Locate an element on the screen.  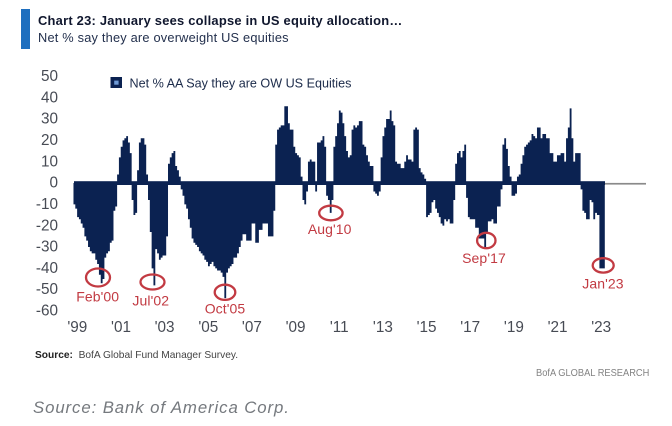
svg-text: '99 is located at coordinates (77, 327).